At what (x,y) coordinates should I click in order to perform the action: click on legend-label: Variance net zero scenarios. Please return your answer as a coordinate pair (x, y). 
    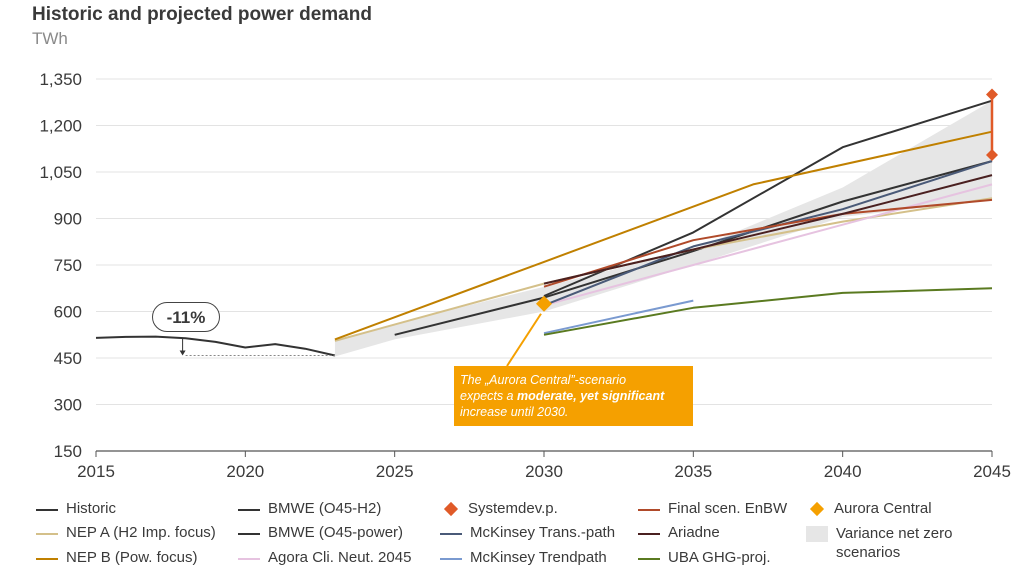
    Looking at the image, I should click on (894, 543).